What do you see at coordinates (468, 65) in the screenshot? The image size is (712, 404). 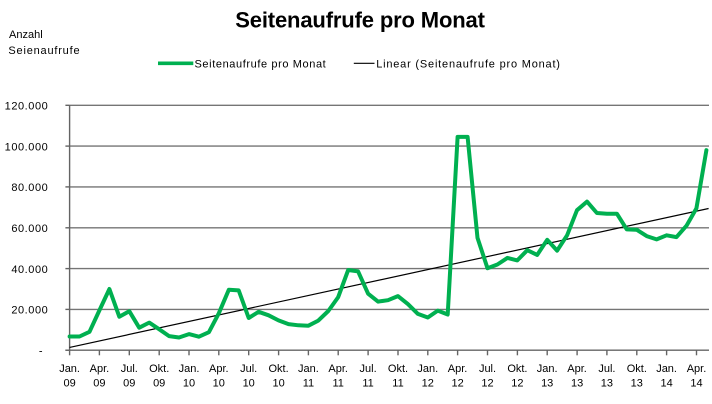 I see `svg-text:Linear (Seitenaufrufe pro Mona: Linear (Seitenaufrufe pro Monat)` at bounding box center [468, 65].